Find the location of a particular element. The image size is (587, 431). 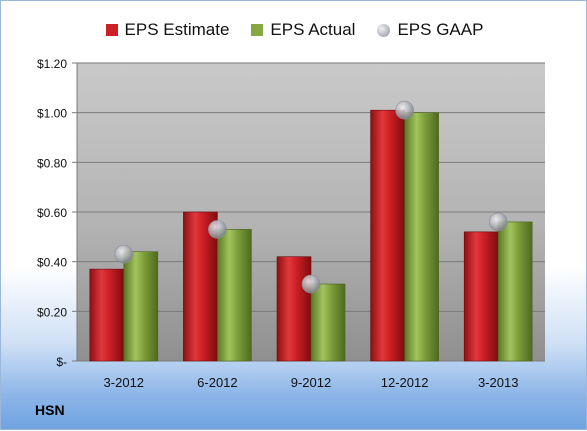

legend-label-estimate: EPS Estimate is located at coordinates (177, 29).